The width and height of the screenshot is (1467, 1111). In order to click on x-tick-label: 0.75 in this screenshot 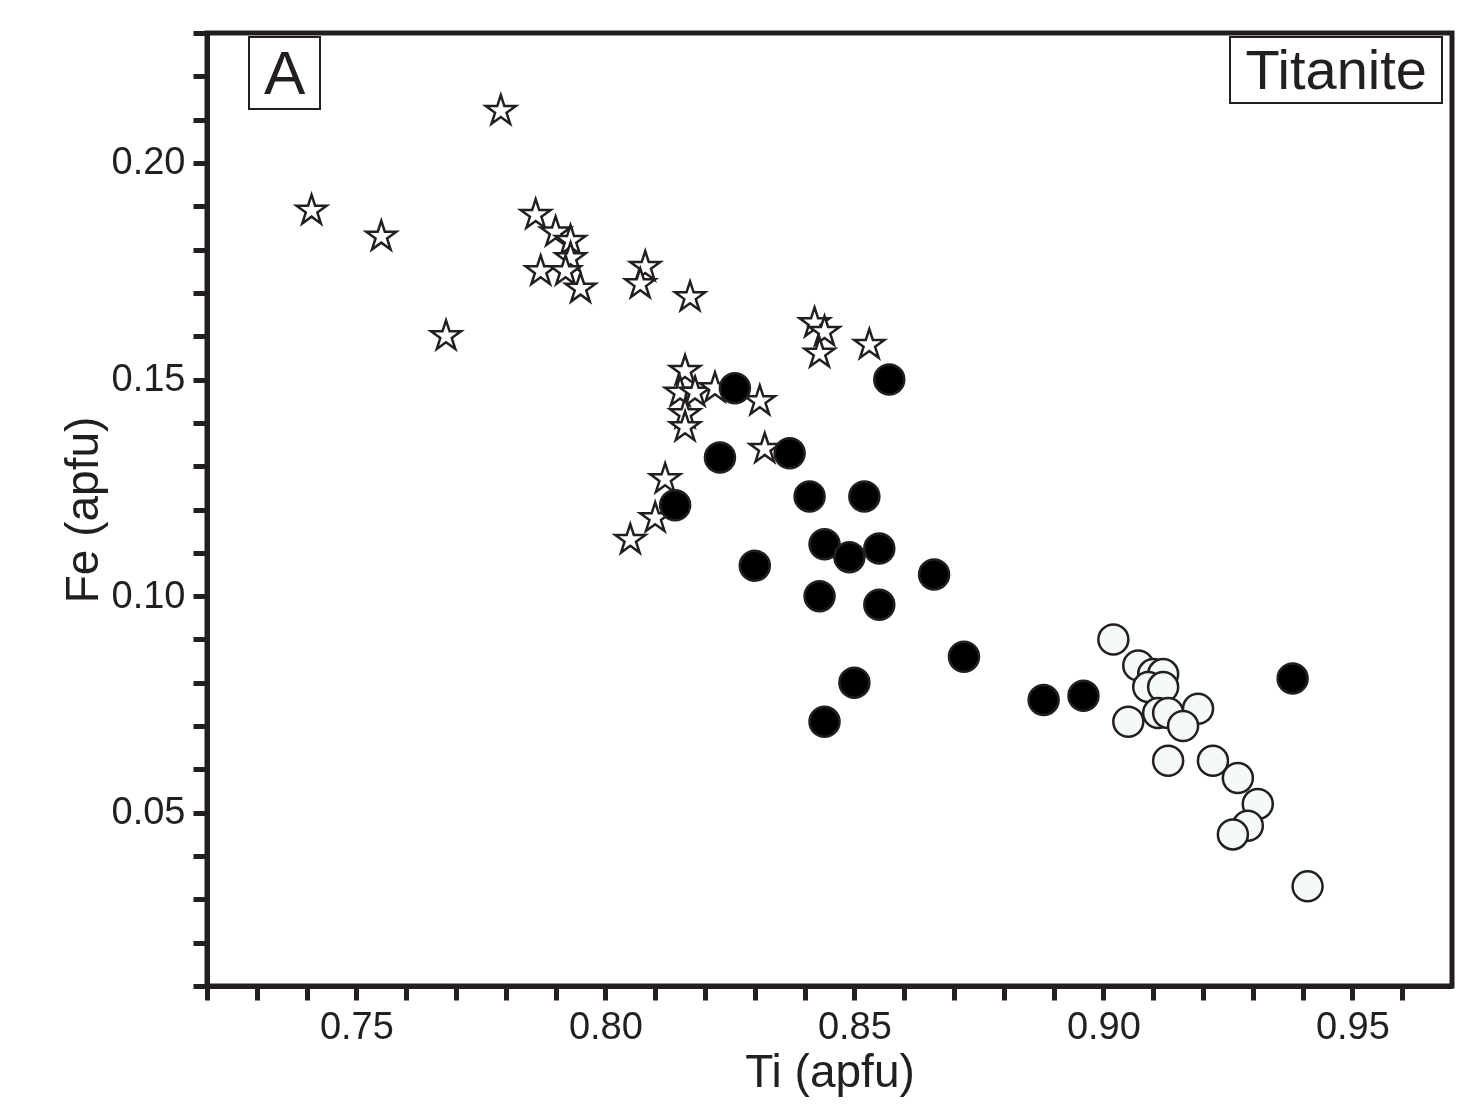, I will do `click(356, 1025)`.